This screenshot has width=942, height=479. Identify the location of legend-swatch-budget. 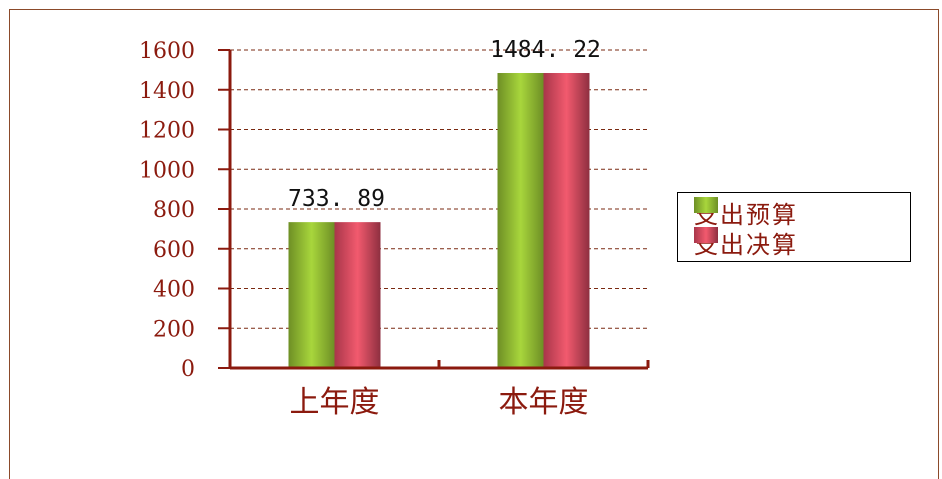
(706, 205).